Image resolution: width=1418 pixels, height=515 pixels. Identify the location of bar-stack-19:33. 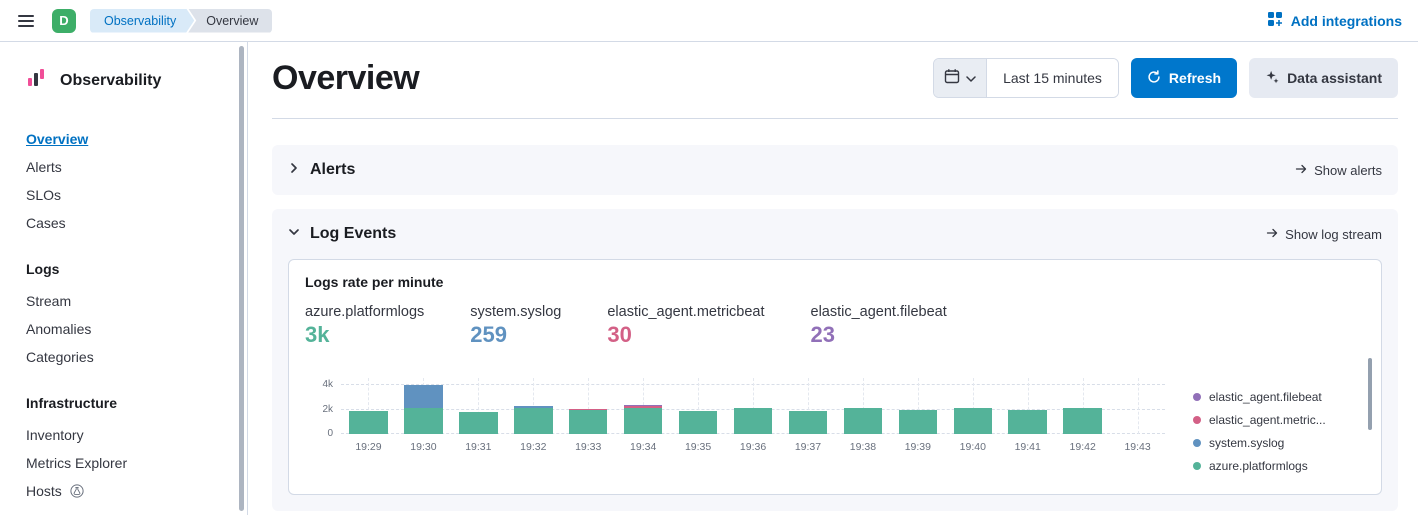
(588, 421).